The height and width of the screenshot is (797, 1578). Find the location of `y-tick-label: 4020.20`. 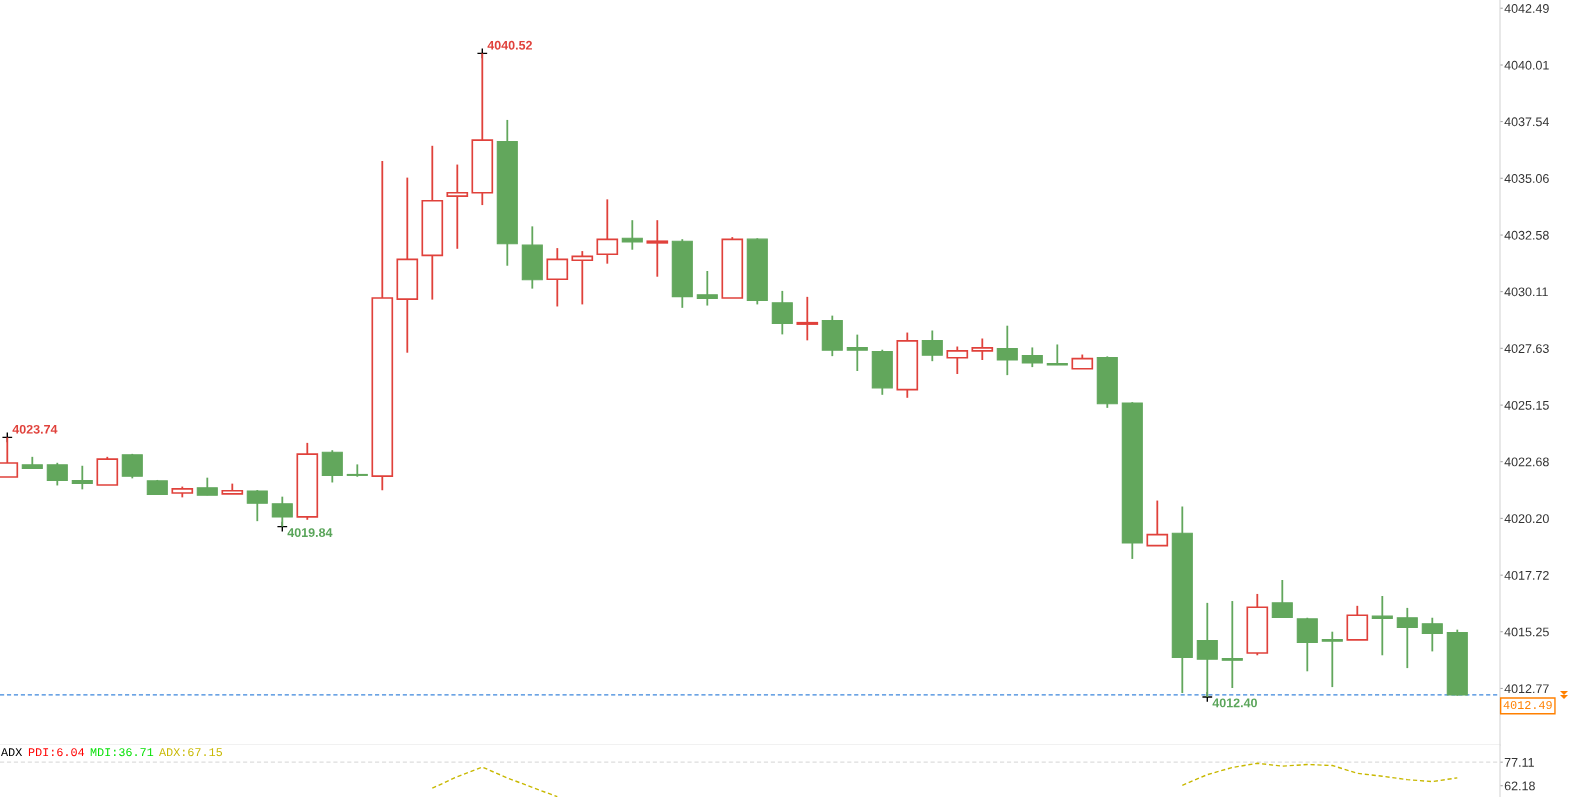

y-tick-label: 4020.20 is located at coordinates (1526, 519).